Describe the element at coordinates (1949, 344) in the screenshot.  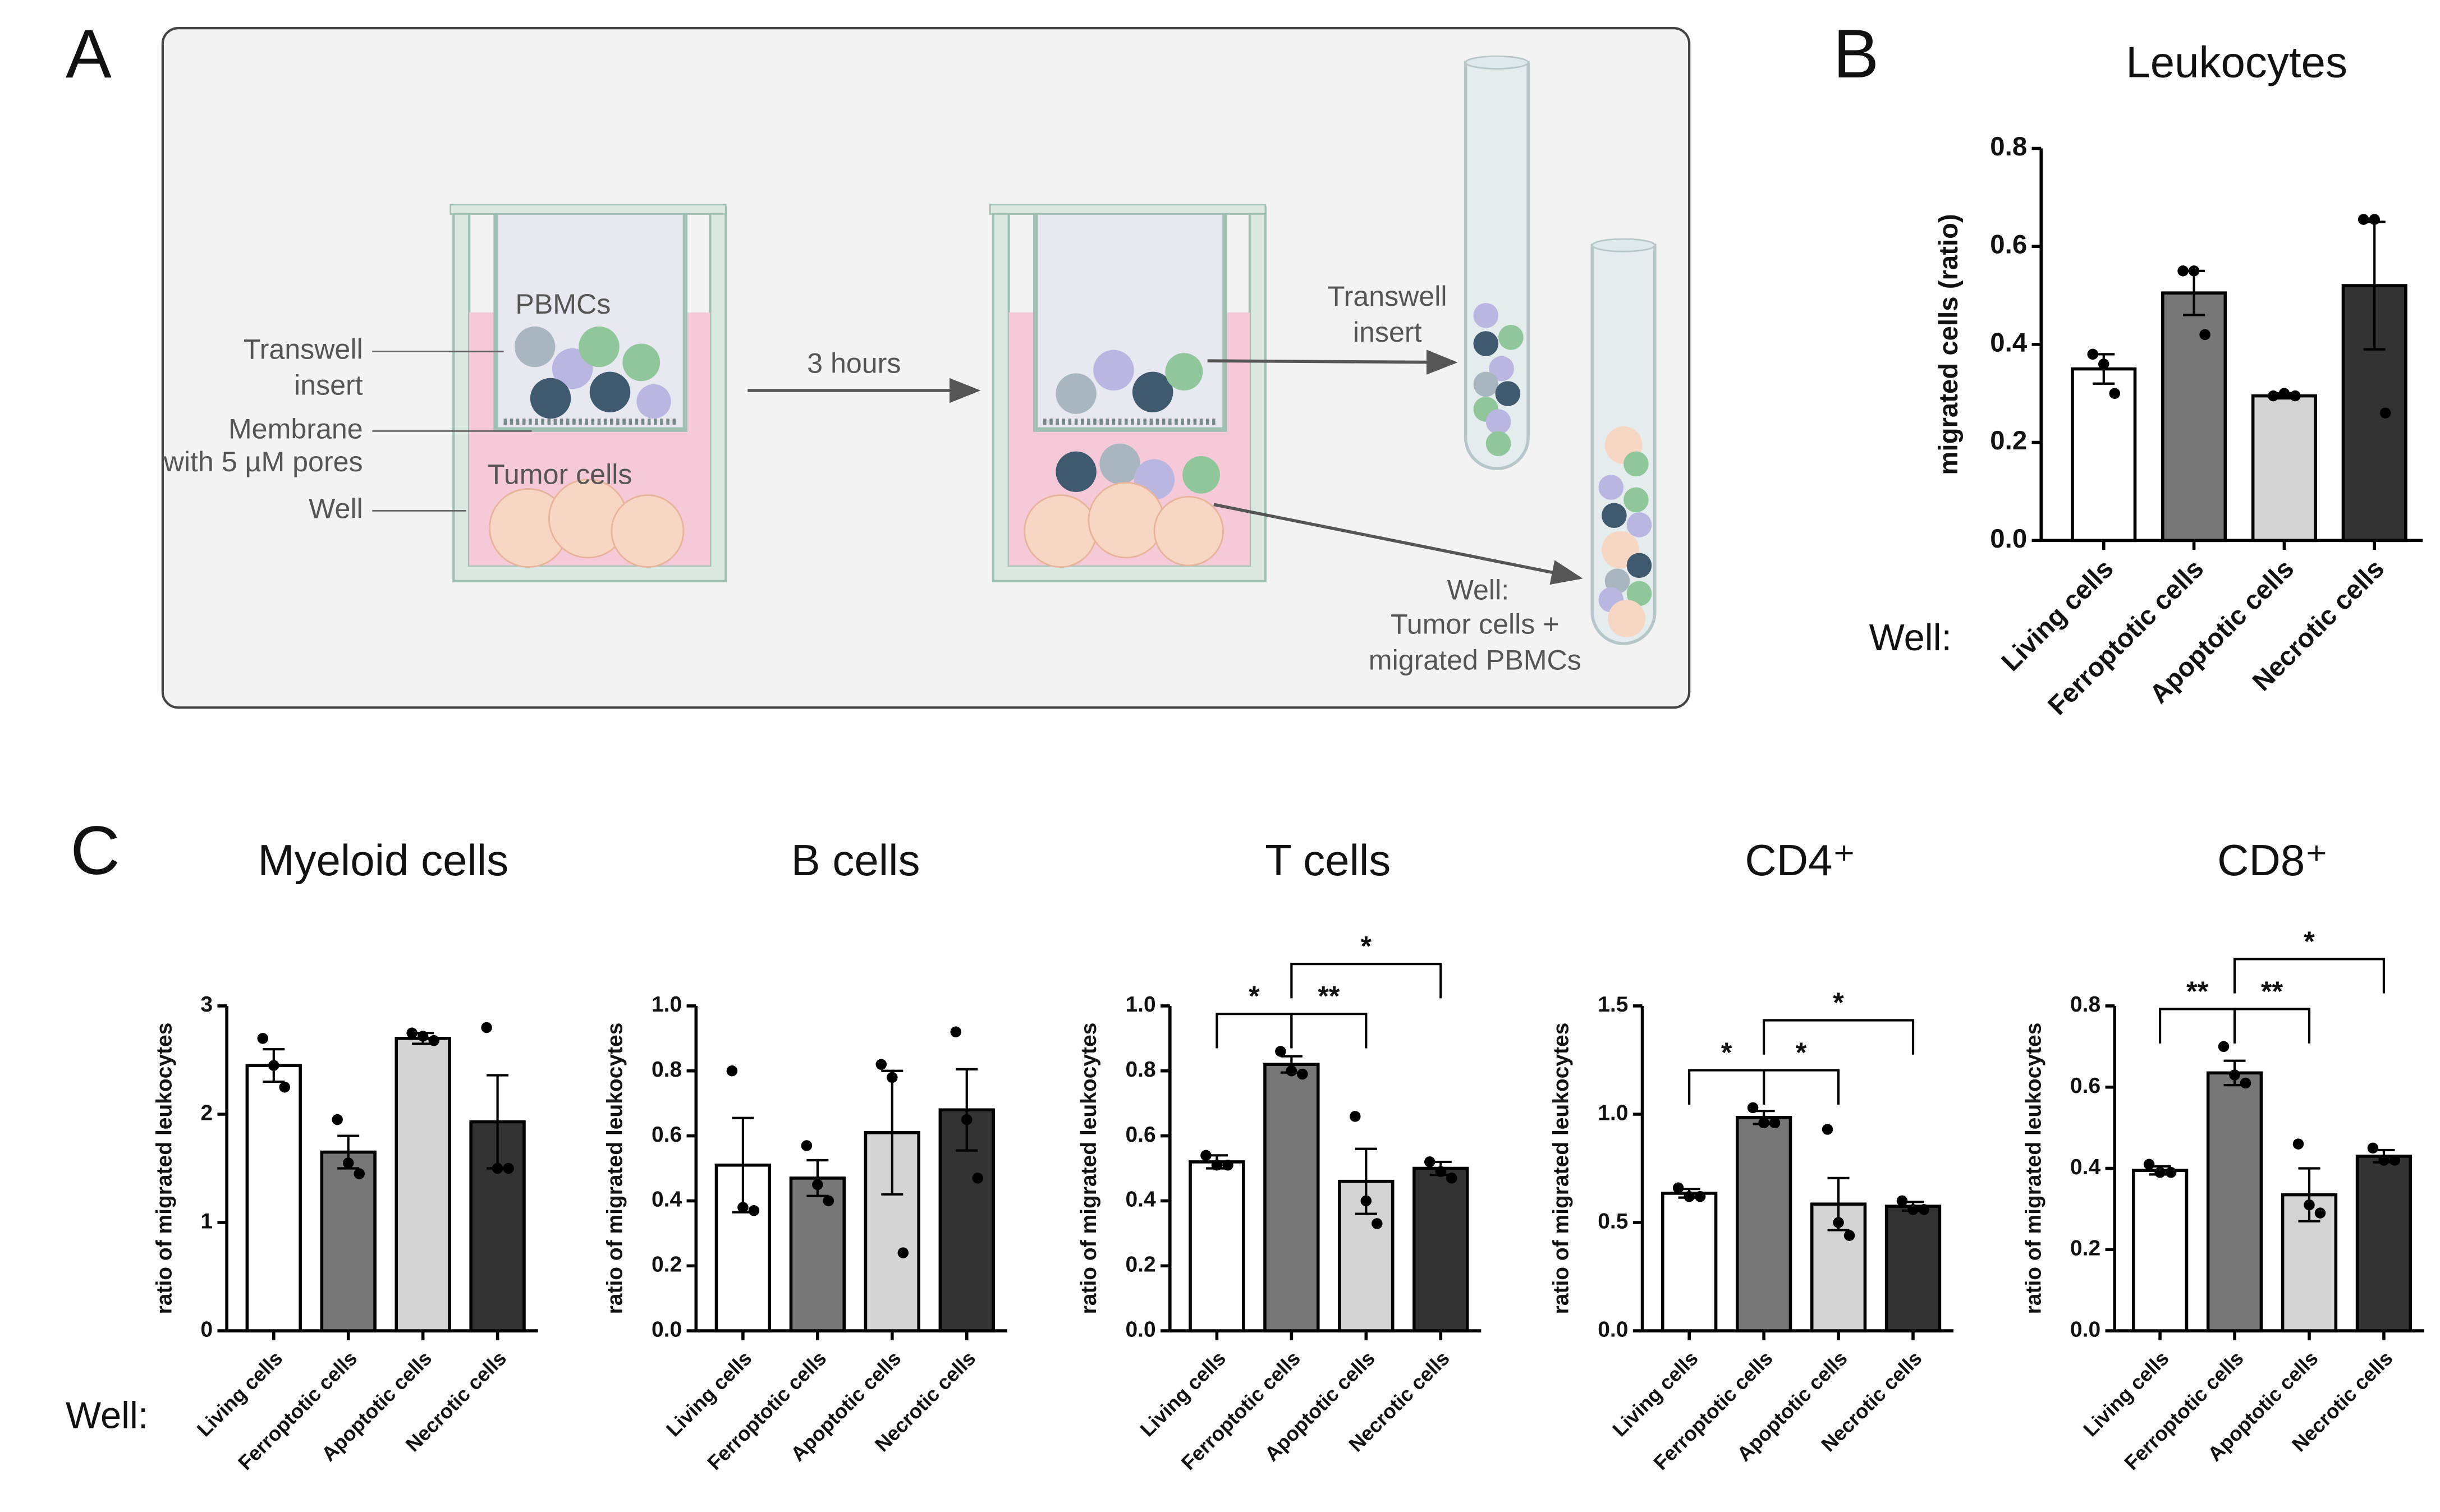
I see `y-axis-label: migrated cells (ratio)` at that location.